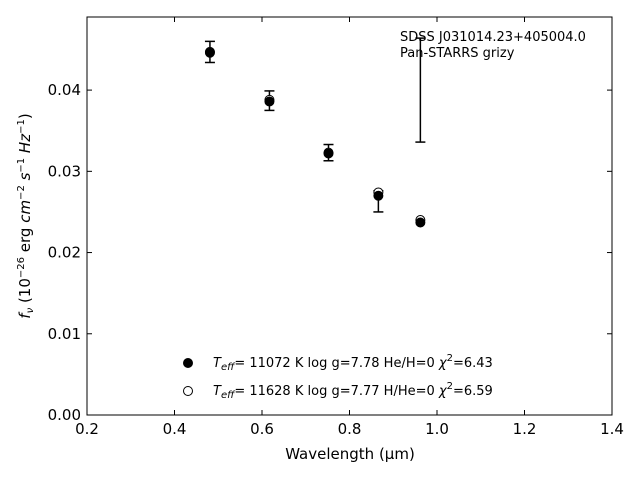 The image size is (640, 480). Describe the element at coordinates (353, 391) in the screenshot. I see `legend-entry-2: Teff= 11628 K log g=7.77 H/He=0 χ2=6.59` at that location.